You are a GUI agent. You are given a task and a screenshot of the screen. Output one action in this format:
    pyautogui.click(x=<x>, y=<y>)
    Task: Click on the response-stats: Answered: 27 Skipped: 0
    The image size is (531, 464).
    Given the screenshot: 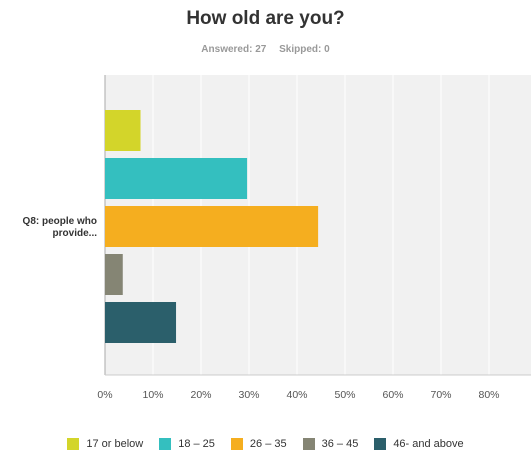 What is the action you would take?
    pyautogui.click(x=265, y=49)
    